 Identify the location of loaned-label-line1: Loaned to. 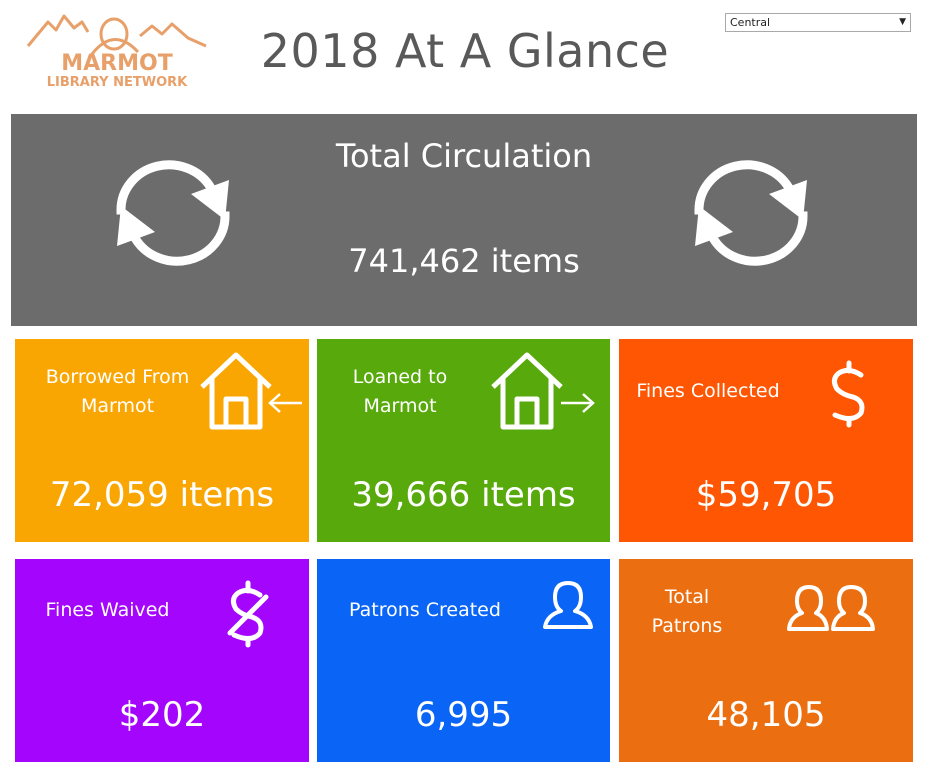
(400, 377).